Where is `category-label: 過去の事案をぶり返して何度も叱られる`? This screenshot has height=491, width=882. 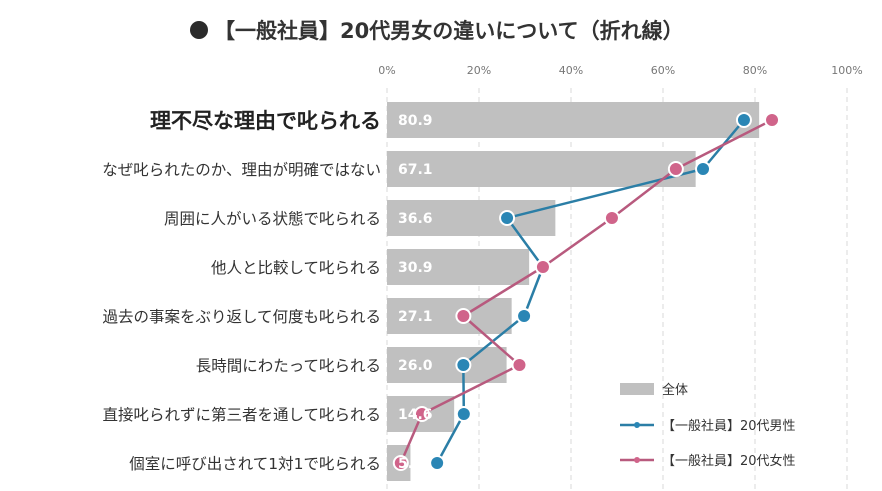
category-label: 過去の事案をぶり返して何度も叱られる is located at coordinates (241, 317).